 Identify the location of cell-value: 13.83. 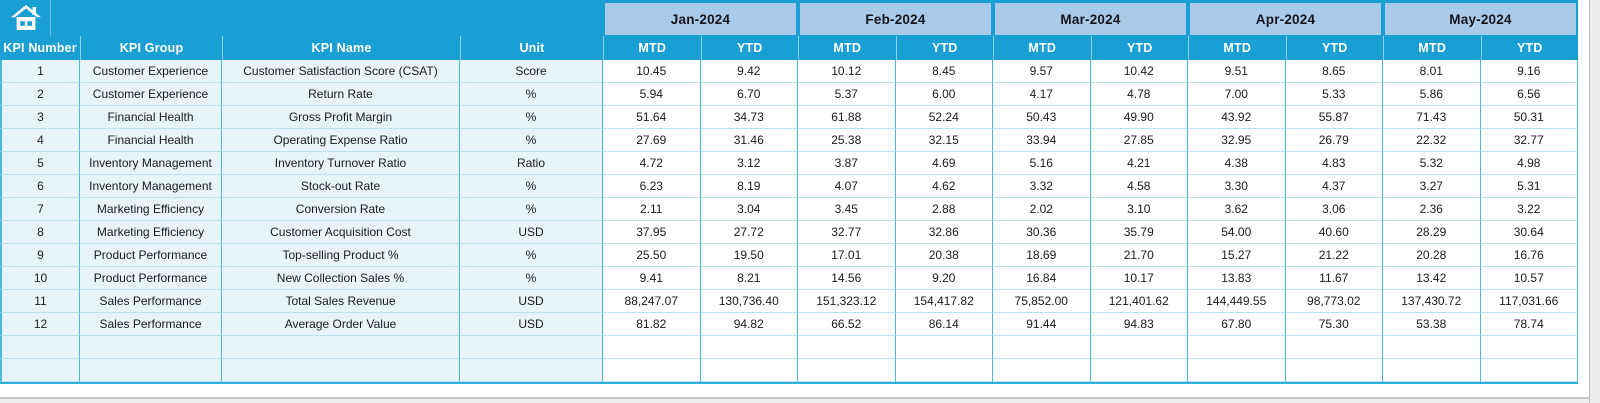
(1237, 278).